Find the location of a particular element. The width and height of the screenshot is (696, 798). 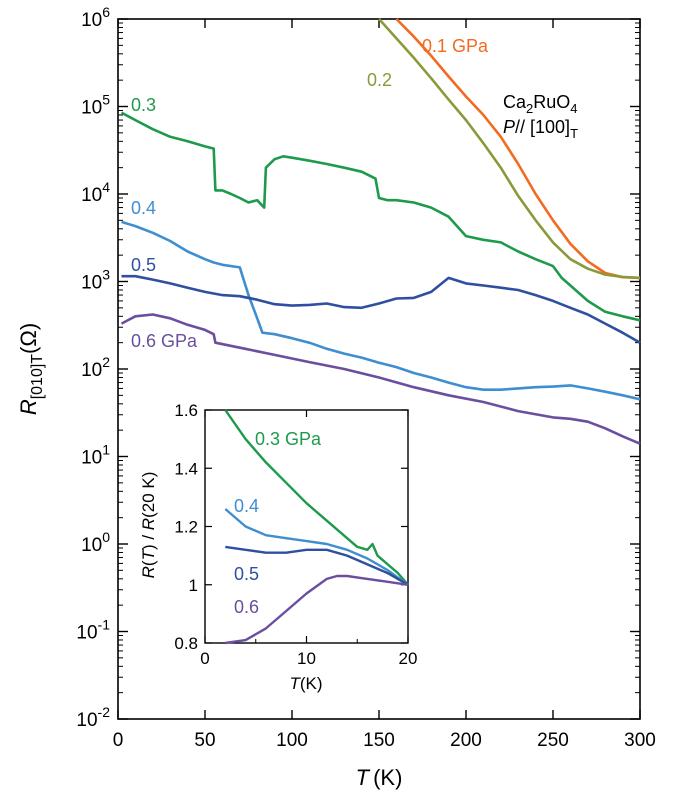

y-tick-label: 10⁴ is located at coordinates (95, 192).